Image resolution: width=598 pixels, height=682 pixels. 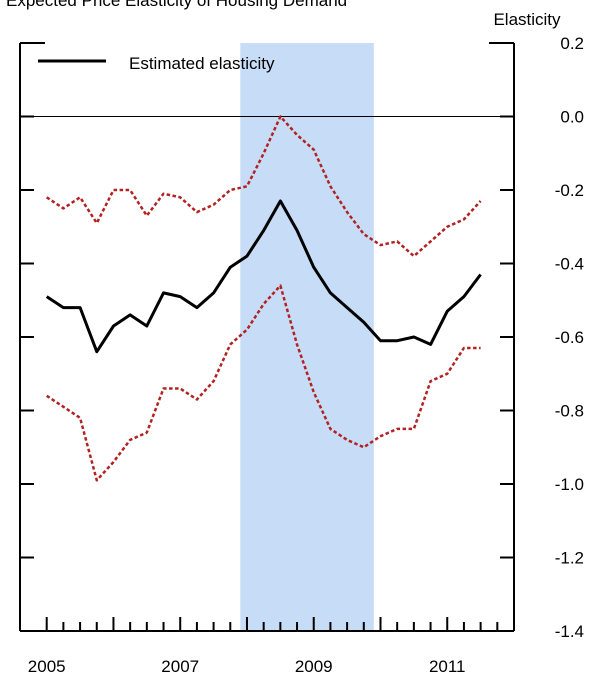 What do you see at coordinates (272, 624) in the screenshot?
I see `x-axis-ticks` at bounding box center [272, 624].